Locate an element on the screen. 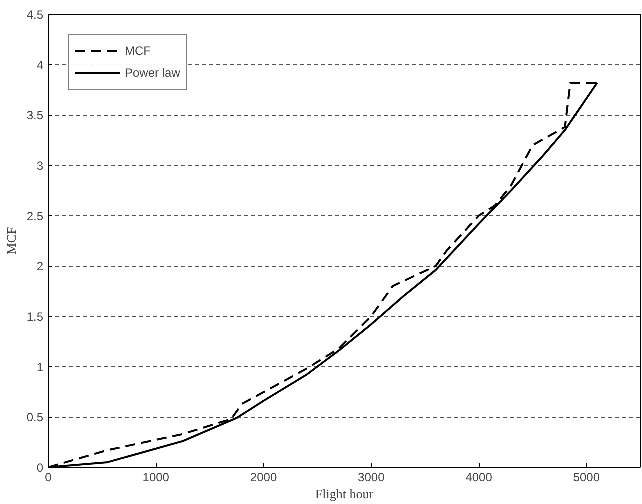 This screenshot has height=504, width=642. legend-label: MCF is located at coordinates (138, 51).